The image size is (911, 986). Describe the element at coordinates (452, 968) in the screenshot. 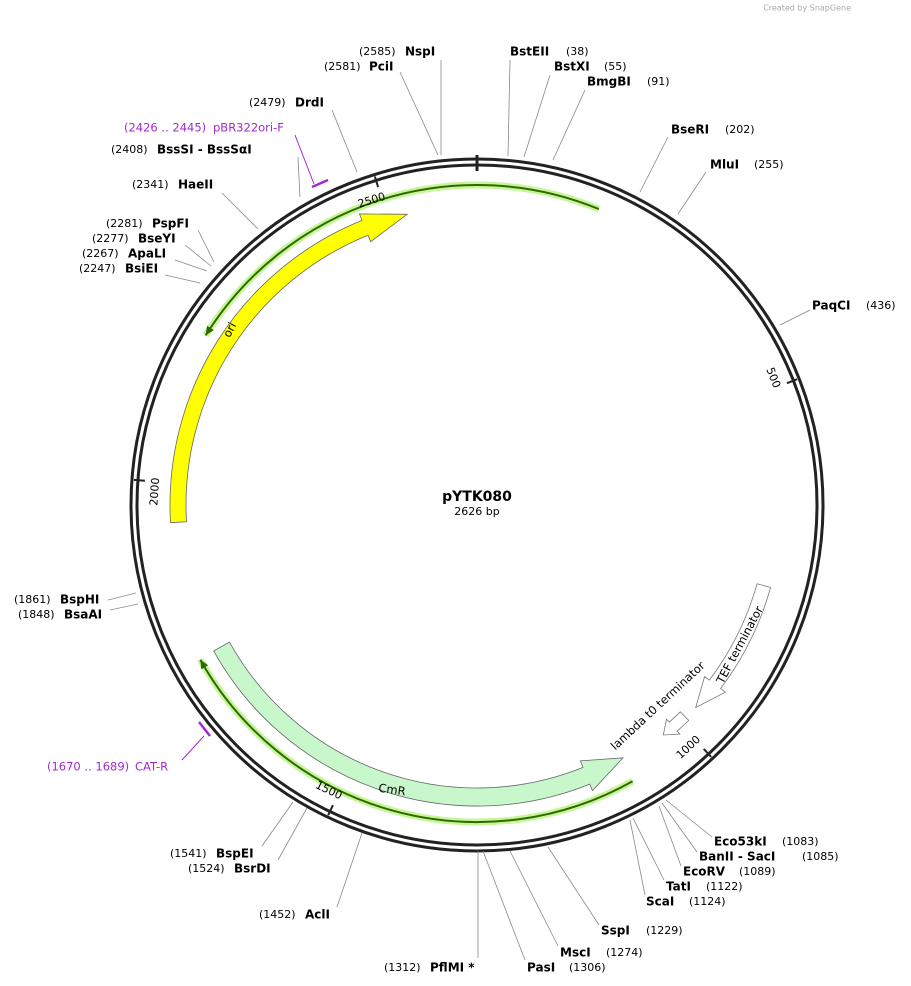

I see `enzyme-name: PflMI *` at that location.